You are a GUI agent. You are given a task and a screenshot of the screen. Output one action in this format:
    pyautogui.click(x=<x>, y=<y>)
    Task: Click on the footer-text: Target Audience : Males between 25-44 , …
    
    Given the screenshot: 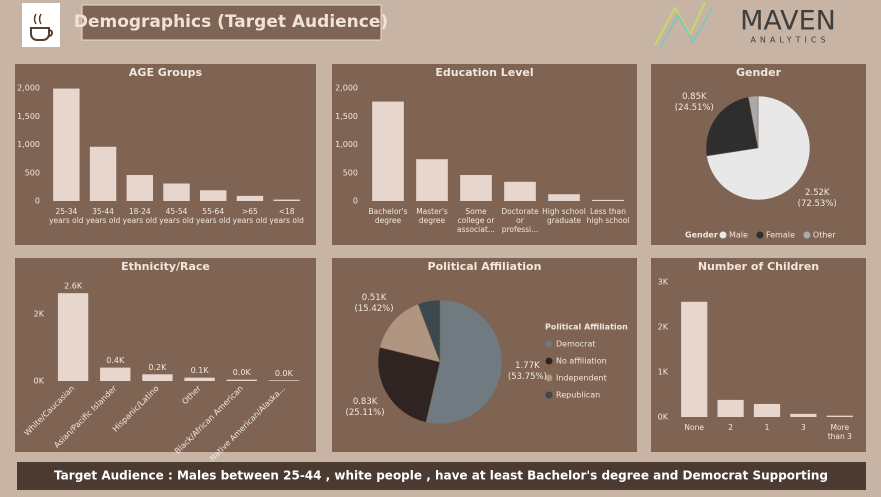 What is the action you would take?
    pyautogui.click(x=441, y=476)
    